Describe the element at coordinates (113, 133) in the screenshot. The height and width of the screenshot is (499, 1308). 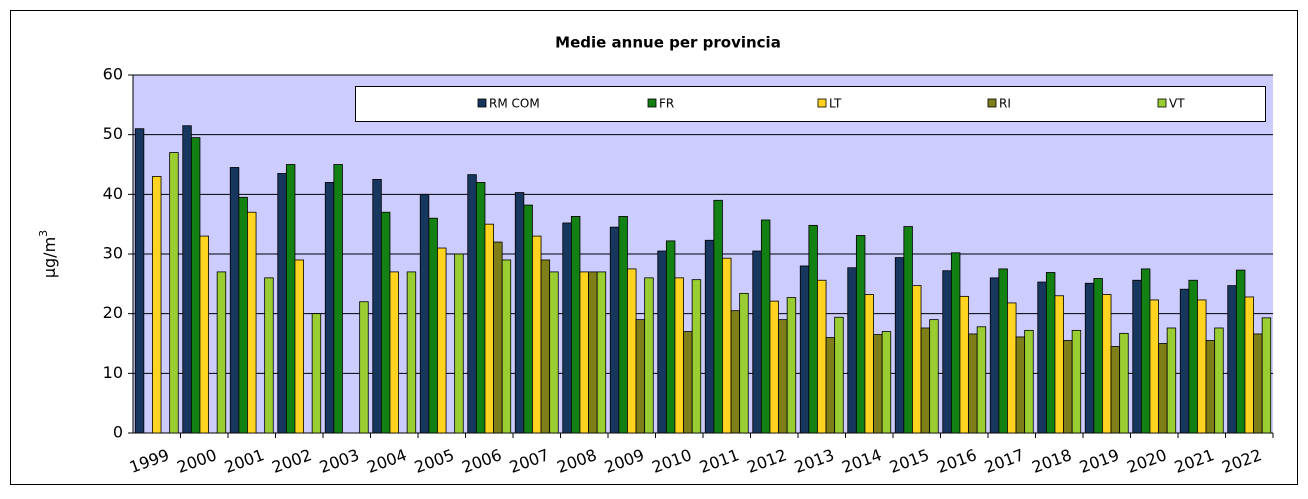
I see `y-tick-label: 50` at that location.